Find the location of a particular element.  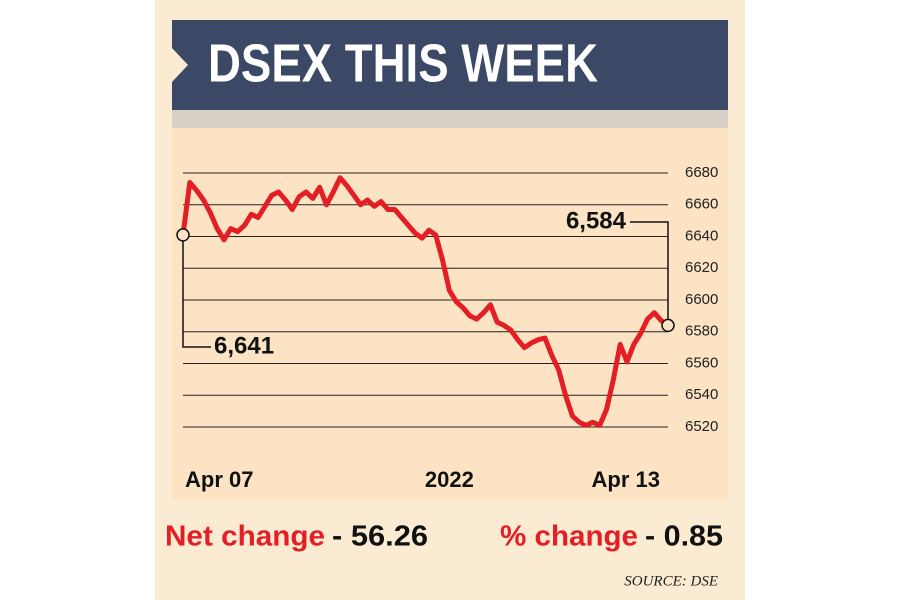

end-label: 6,584 is located at coordinates (596, 220).